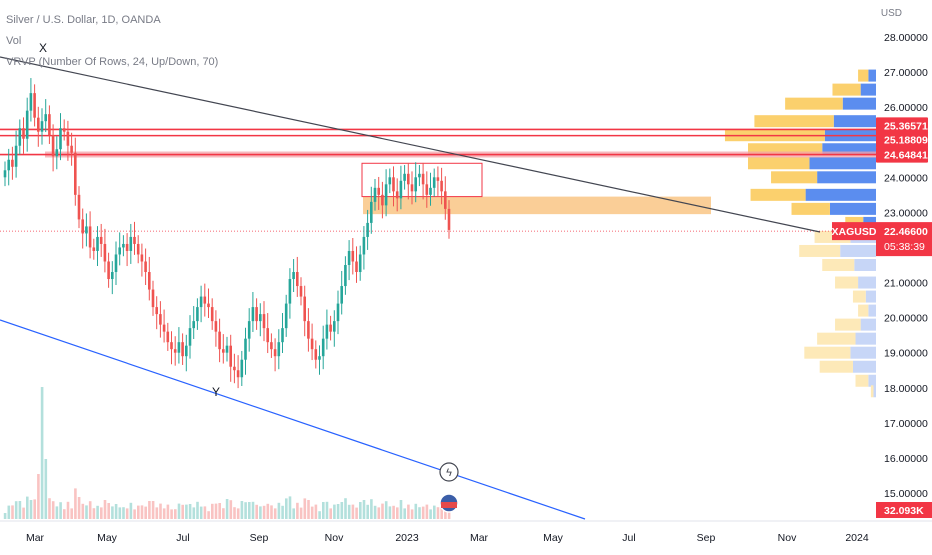 The width and height of the screenshot is (932, 555). I want to click on y-axis-tick-label: 17.00000, so click(906, 424).